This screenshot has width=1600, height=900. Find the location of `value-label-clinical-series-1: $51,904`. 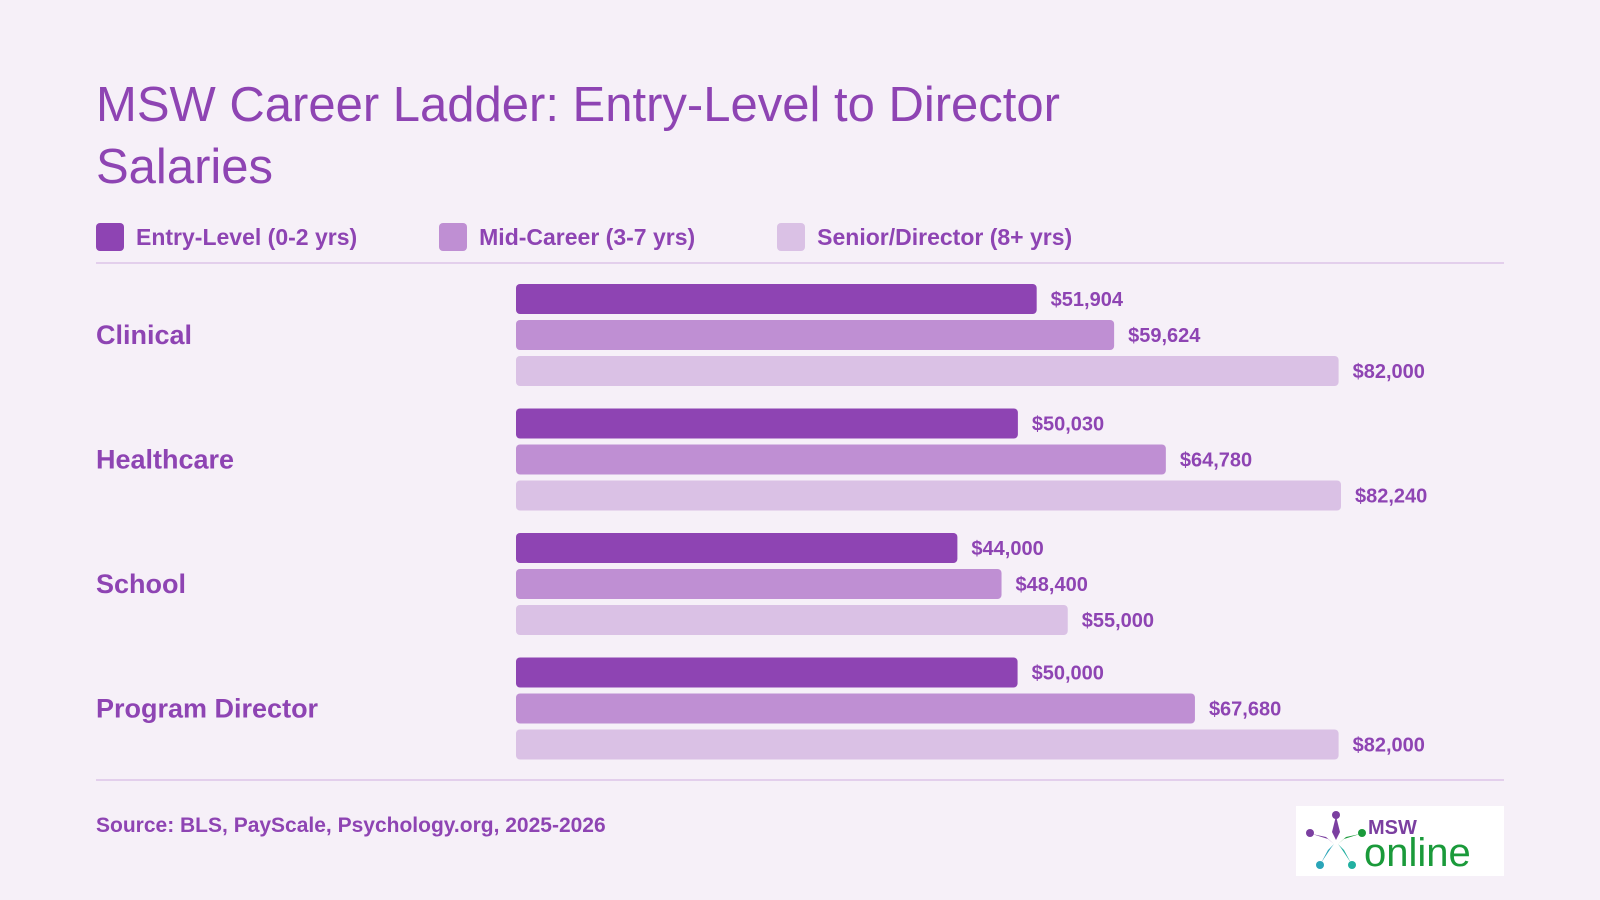

value-label-clinical-series-1: $51,904 is located at coordinates (1087, 300).